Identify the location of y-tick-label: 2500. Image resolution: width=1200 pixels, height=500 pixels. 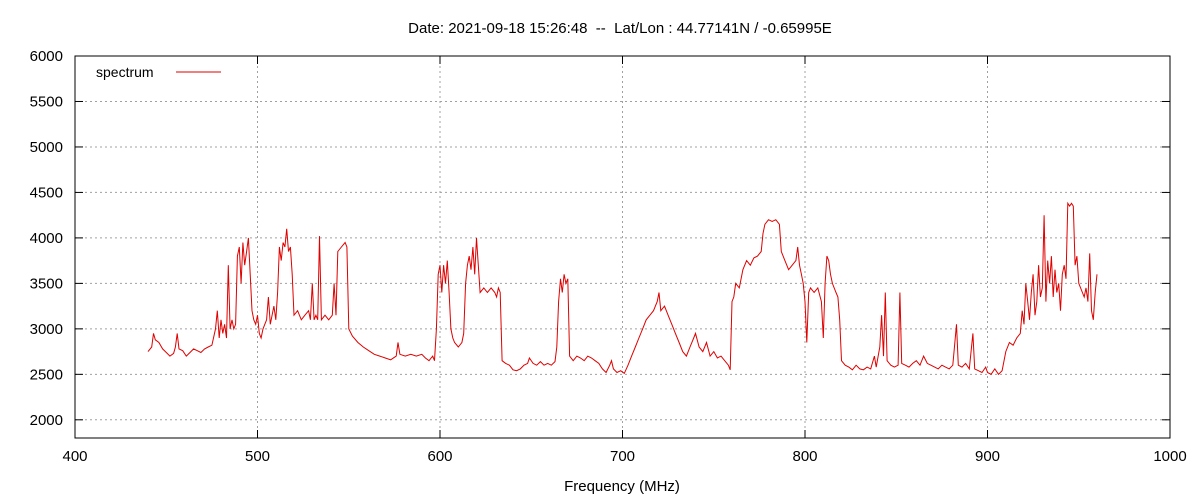
(46, 374).